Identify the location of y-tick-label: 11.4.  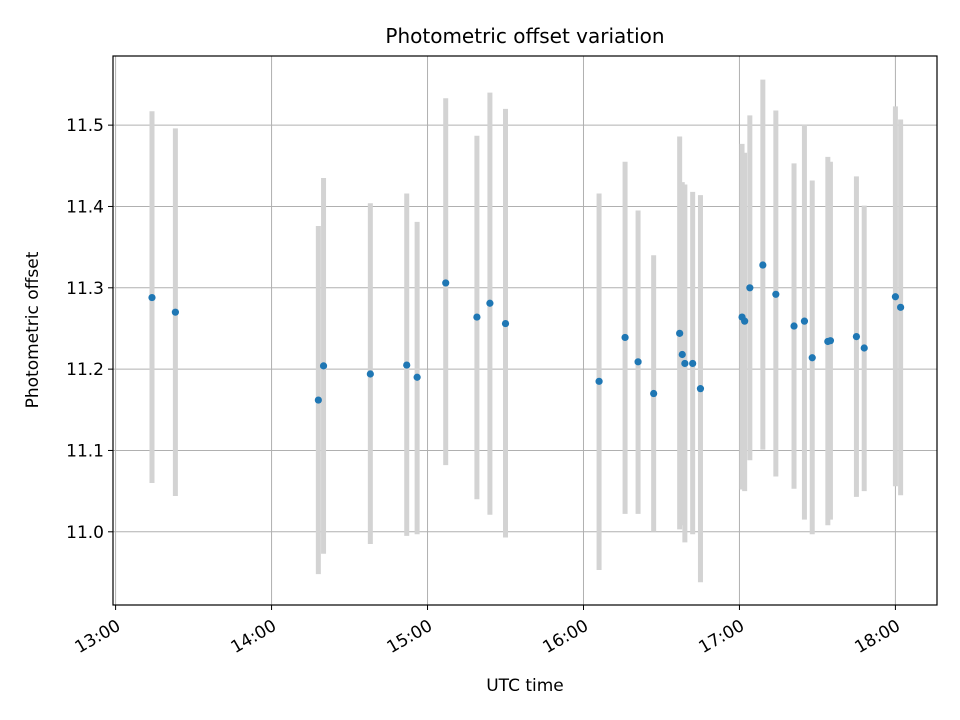
(85, 207).